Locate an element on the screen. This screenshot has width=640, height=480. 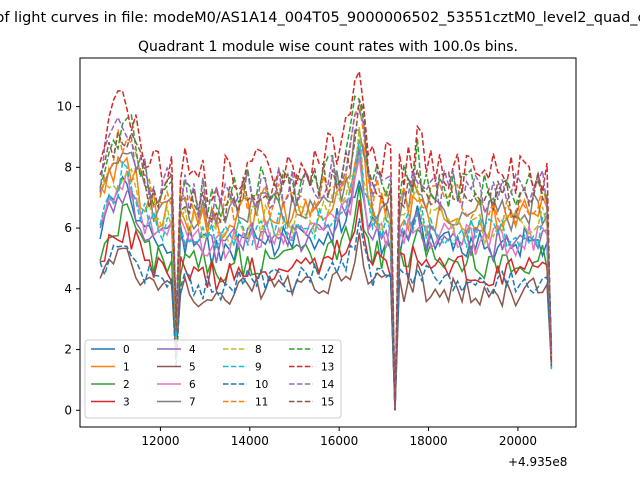
y-tick-label: 10 is located at coordinates (64, 107).